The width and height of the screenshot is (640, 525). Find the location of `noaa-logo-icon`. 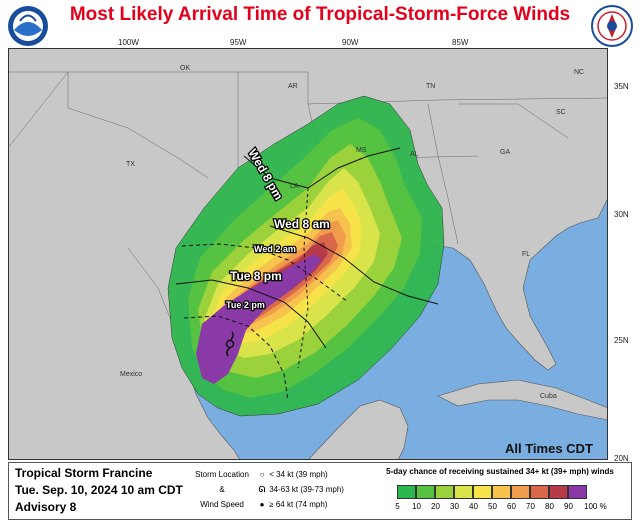

noaa-logo-icon is located at coordinates (28, 26).